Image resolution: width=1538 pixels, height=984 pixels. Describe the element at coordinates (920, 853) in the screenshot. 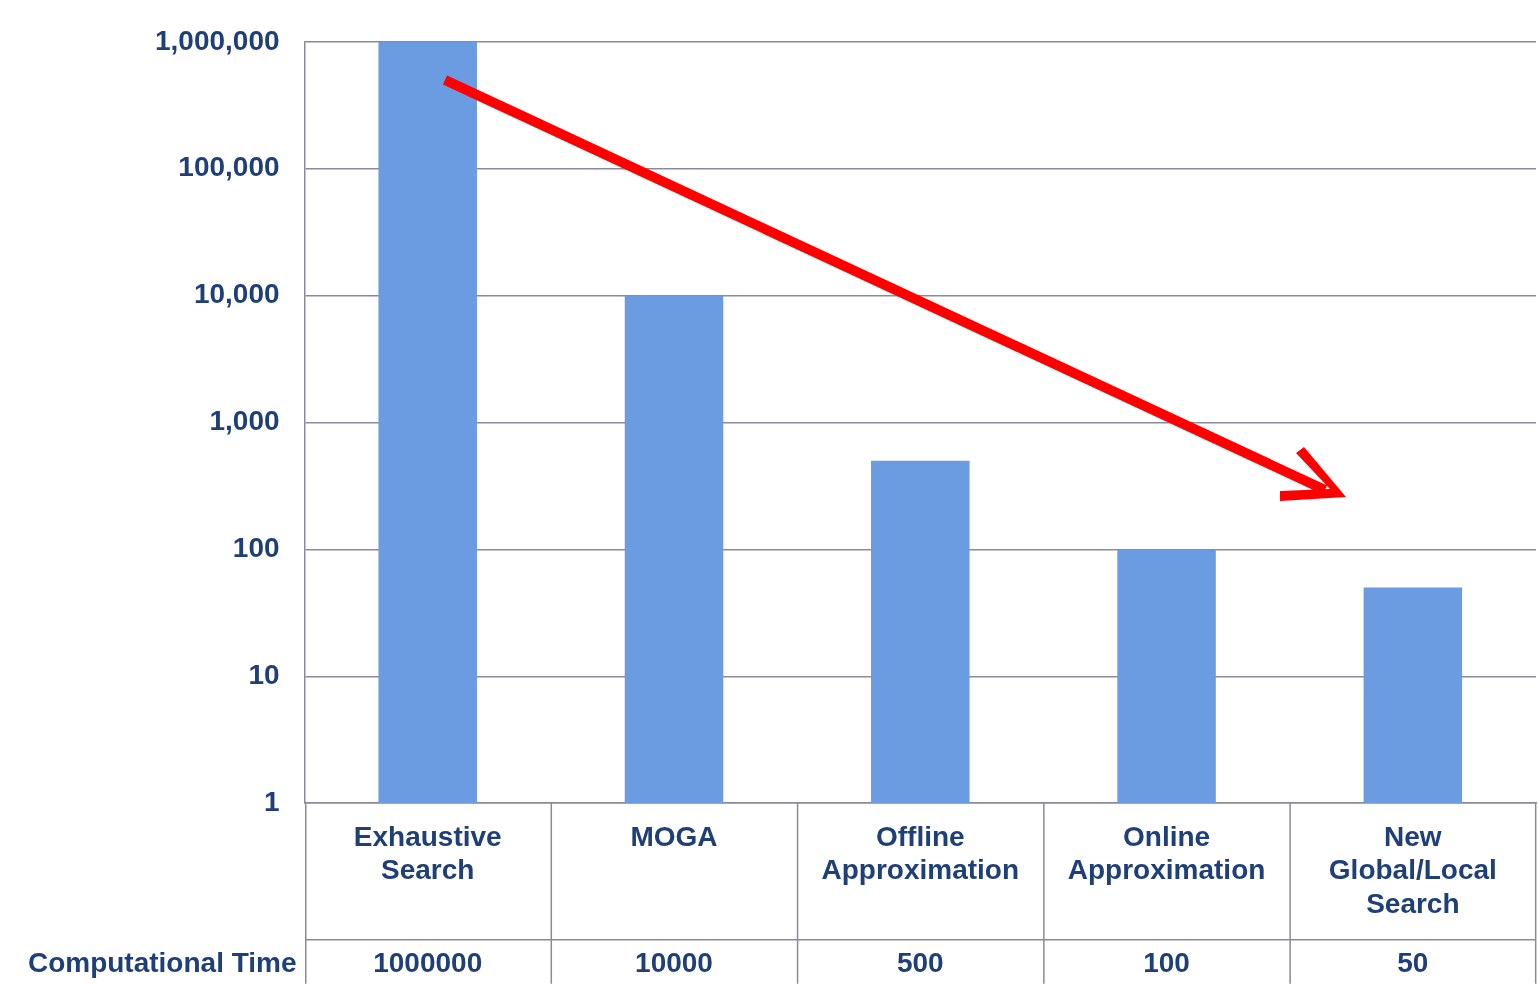

I see `x-tick-label: Offline Approximation` at that location.